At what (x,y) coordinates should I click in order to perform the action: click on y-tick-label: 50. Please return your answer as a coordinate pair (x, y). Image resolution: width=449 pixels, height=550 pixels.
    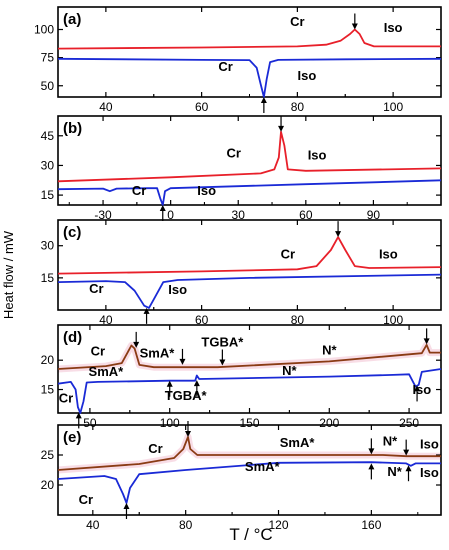
    Looking at the image, I should click on (48, 86).